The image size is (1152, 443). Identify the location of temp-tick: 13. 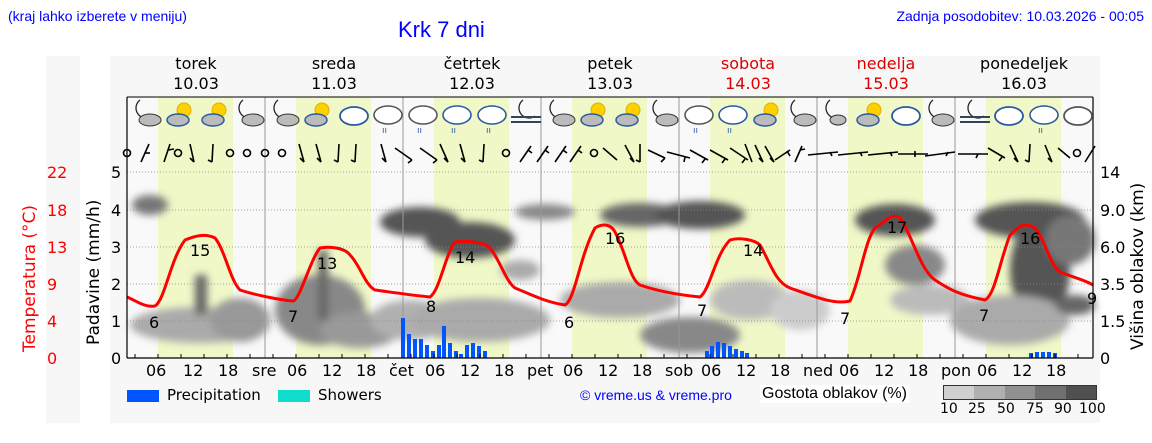
(57, 247).